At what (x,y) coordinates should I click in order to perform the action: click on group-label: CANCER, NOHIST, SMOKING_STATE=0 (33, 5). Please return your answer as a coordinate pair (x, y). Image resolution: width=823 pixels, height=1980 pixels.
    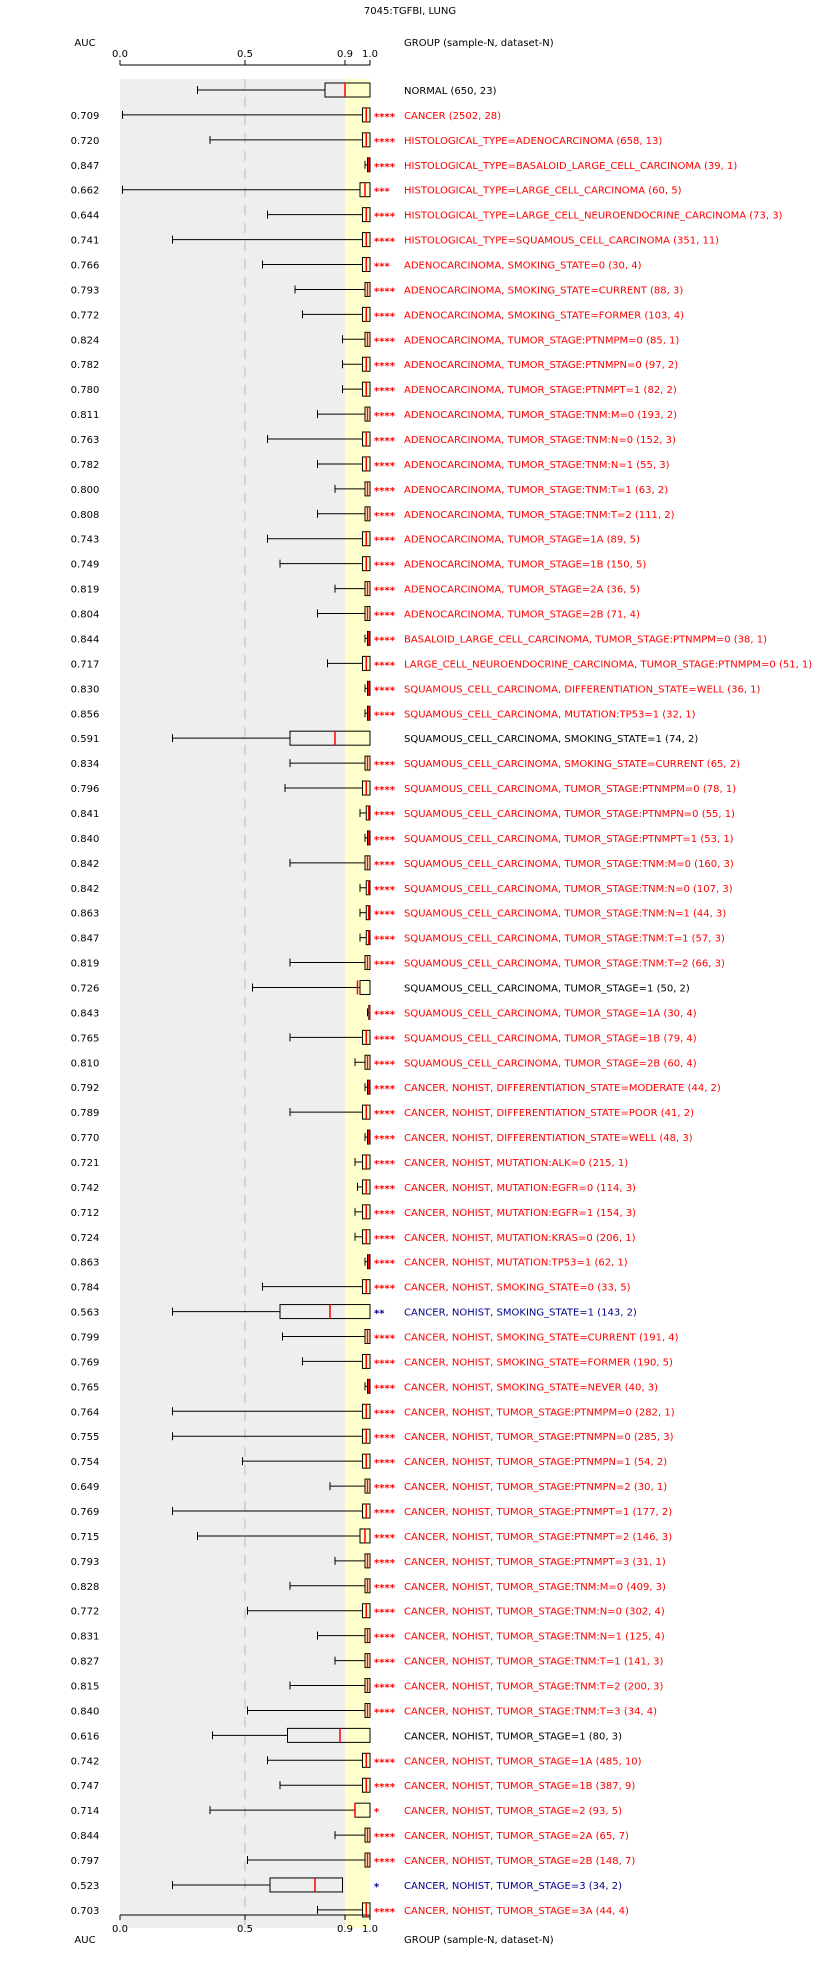
    Looking at the image, I should click on (517, 1288).